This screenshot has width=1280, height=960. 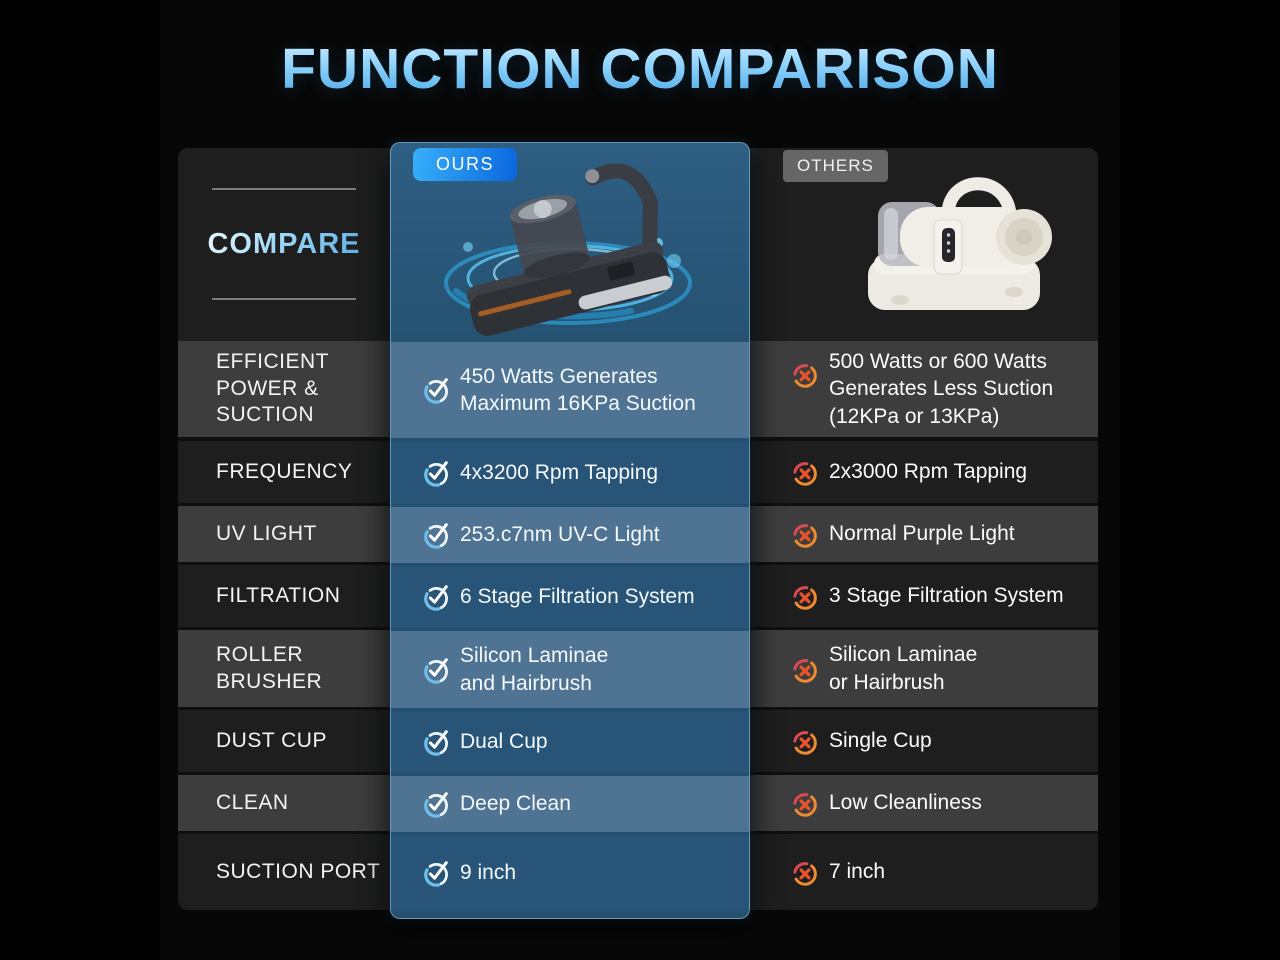 What do you see at coordinates (284, 189) in the screenshot?
I see `divider-line-top` at bounding box center [284, 189].